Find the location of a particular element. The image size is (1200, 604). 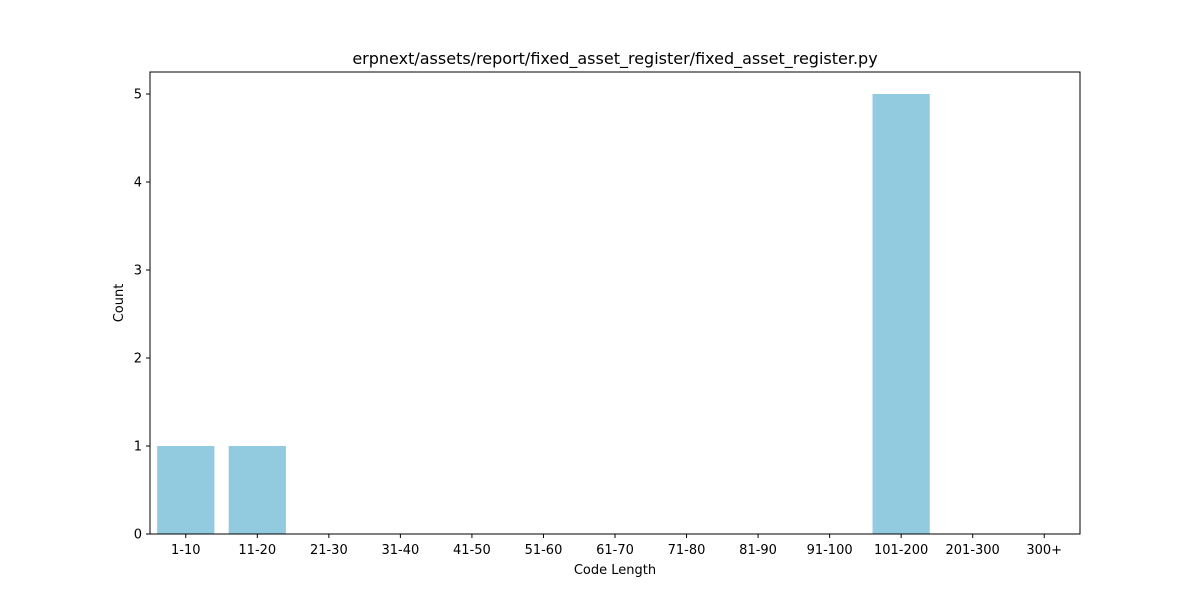

y-tick-label: 0 is located at coordinates (138, 535).